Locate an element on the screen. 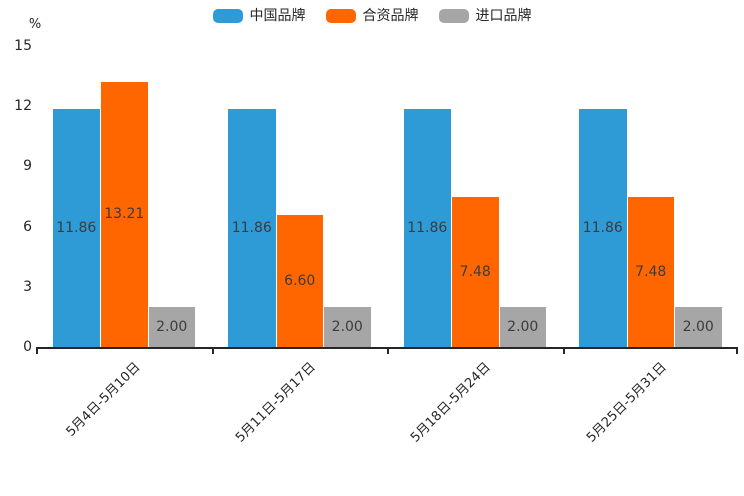 Image resolution: width=744 pixels, height=496 pixels. bar-合资品牌: 13.21 is located at coordinates (124, 214).